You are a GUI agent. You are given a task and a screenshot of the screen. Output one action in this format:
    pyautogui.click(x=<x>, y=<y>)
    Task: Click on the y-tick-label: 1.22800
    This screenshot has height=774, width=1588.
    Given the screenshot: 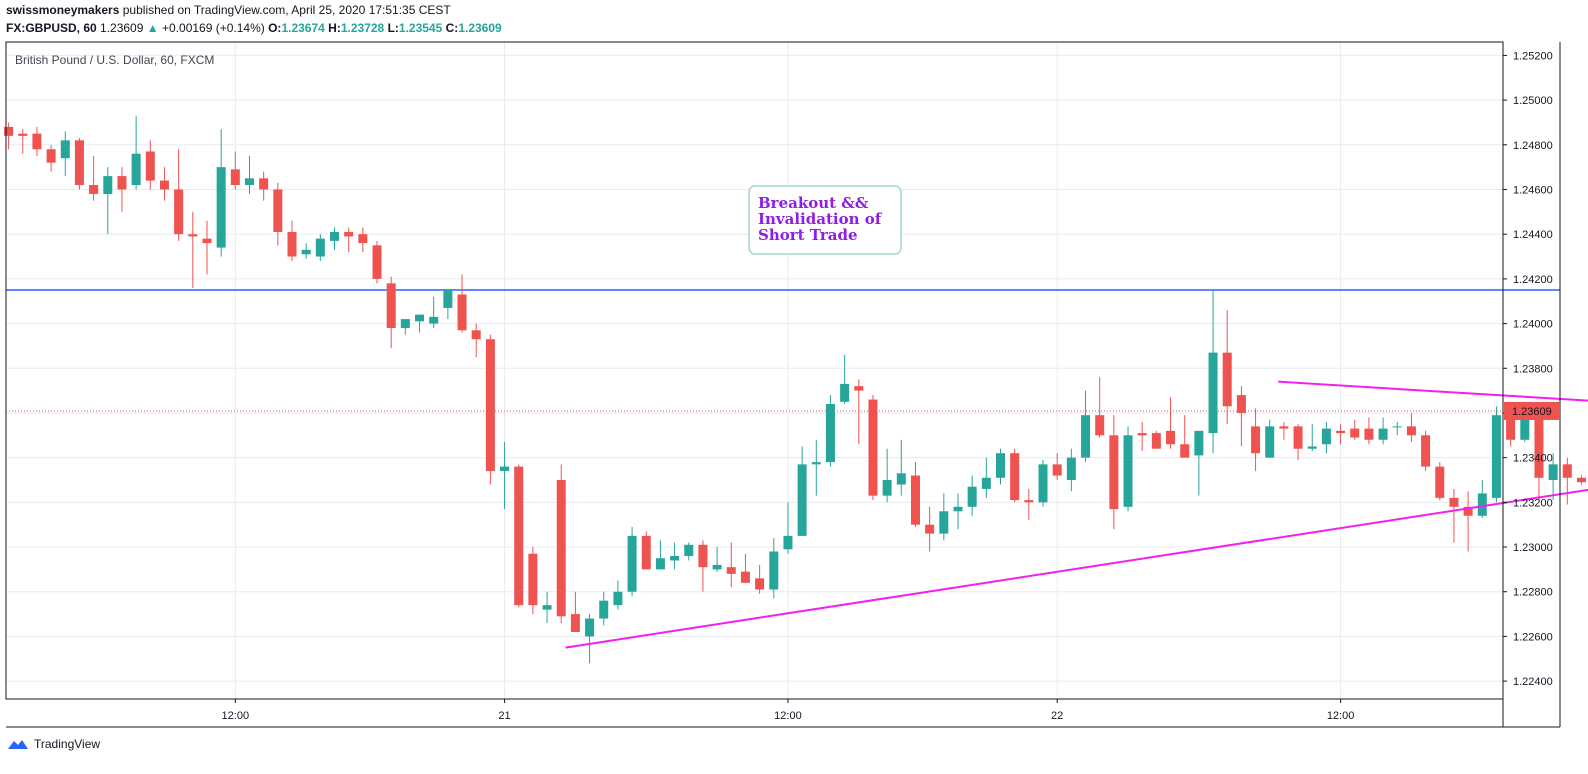 What is the action you would take?
    pyautogui.click(x=1533, y=593)
    